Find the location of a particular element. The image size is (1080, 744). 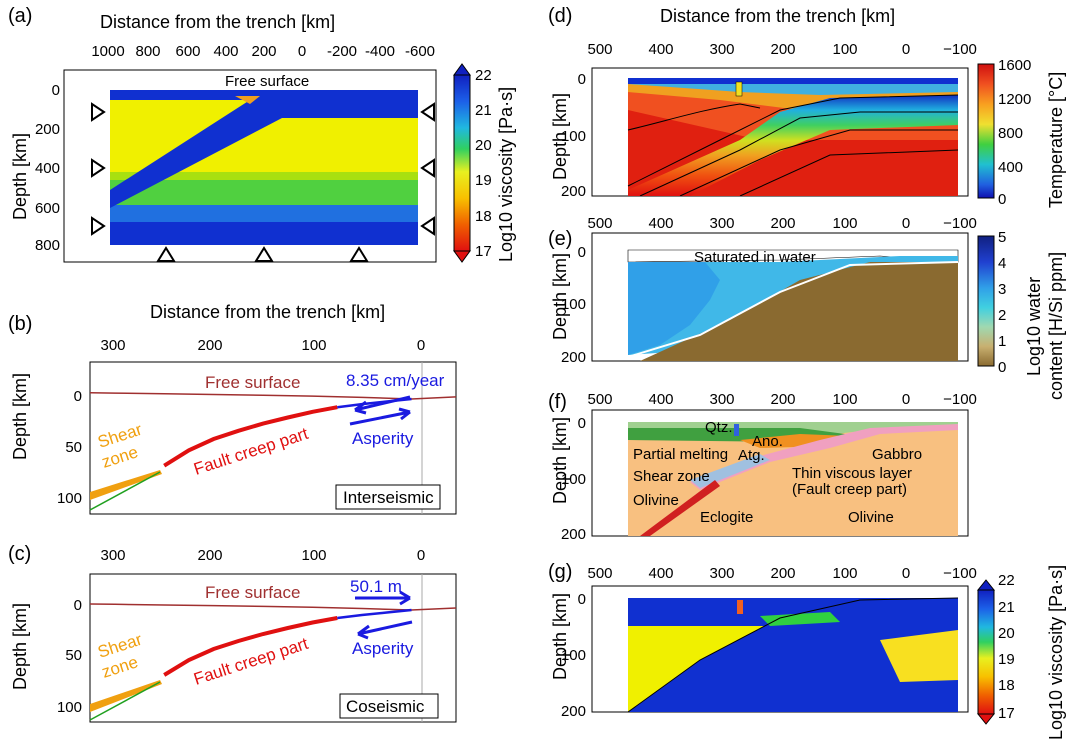

panel-a-transition-deep is located at coordinates (264, 194).